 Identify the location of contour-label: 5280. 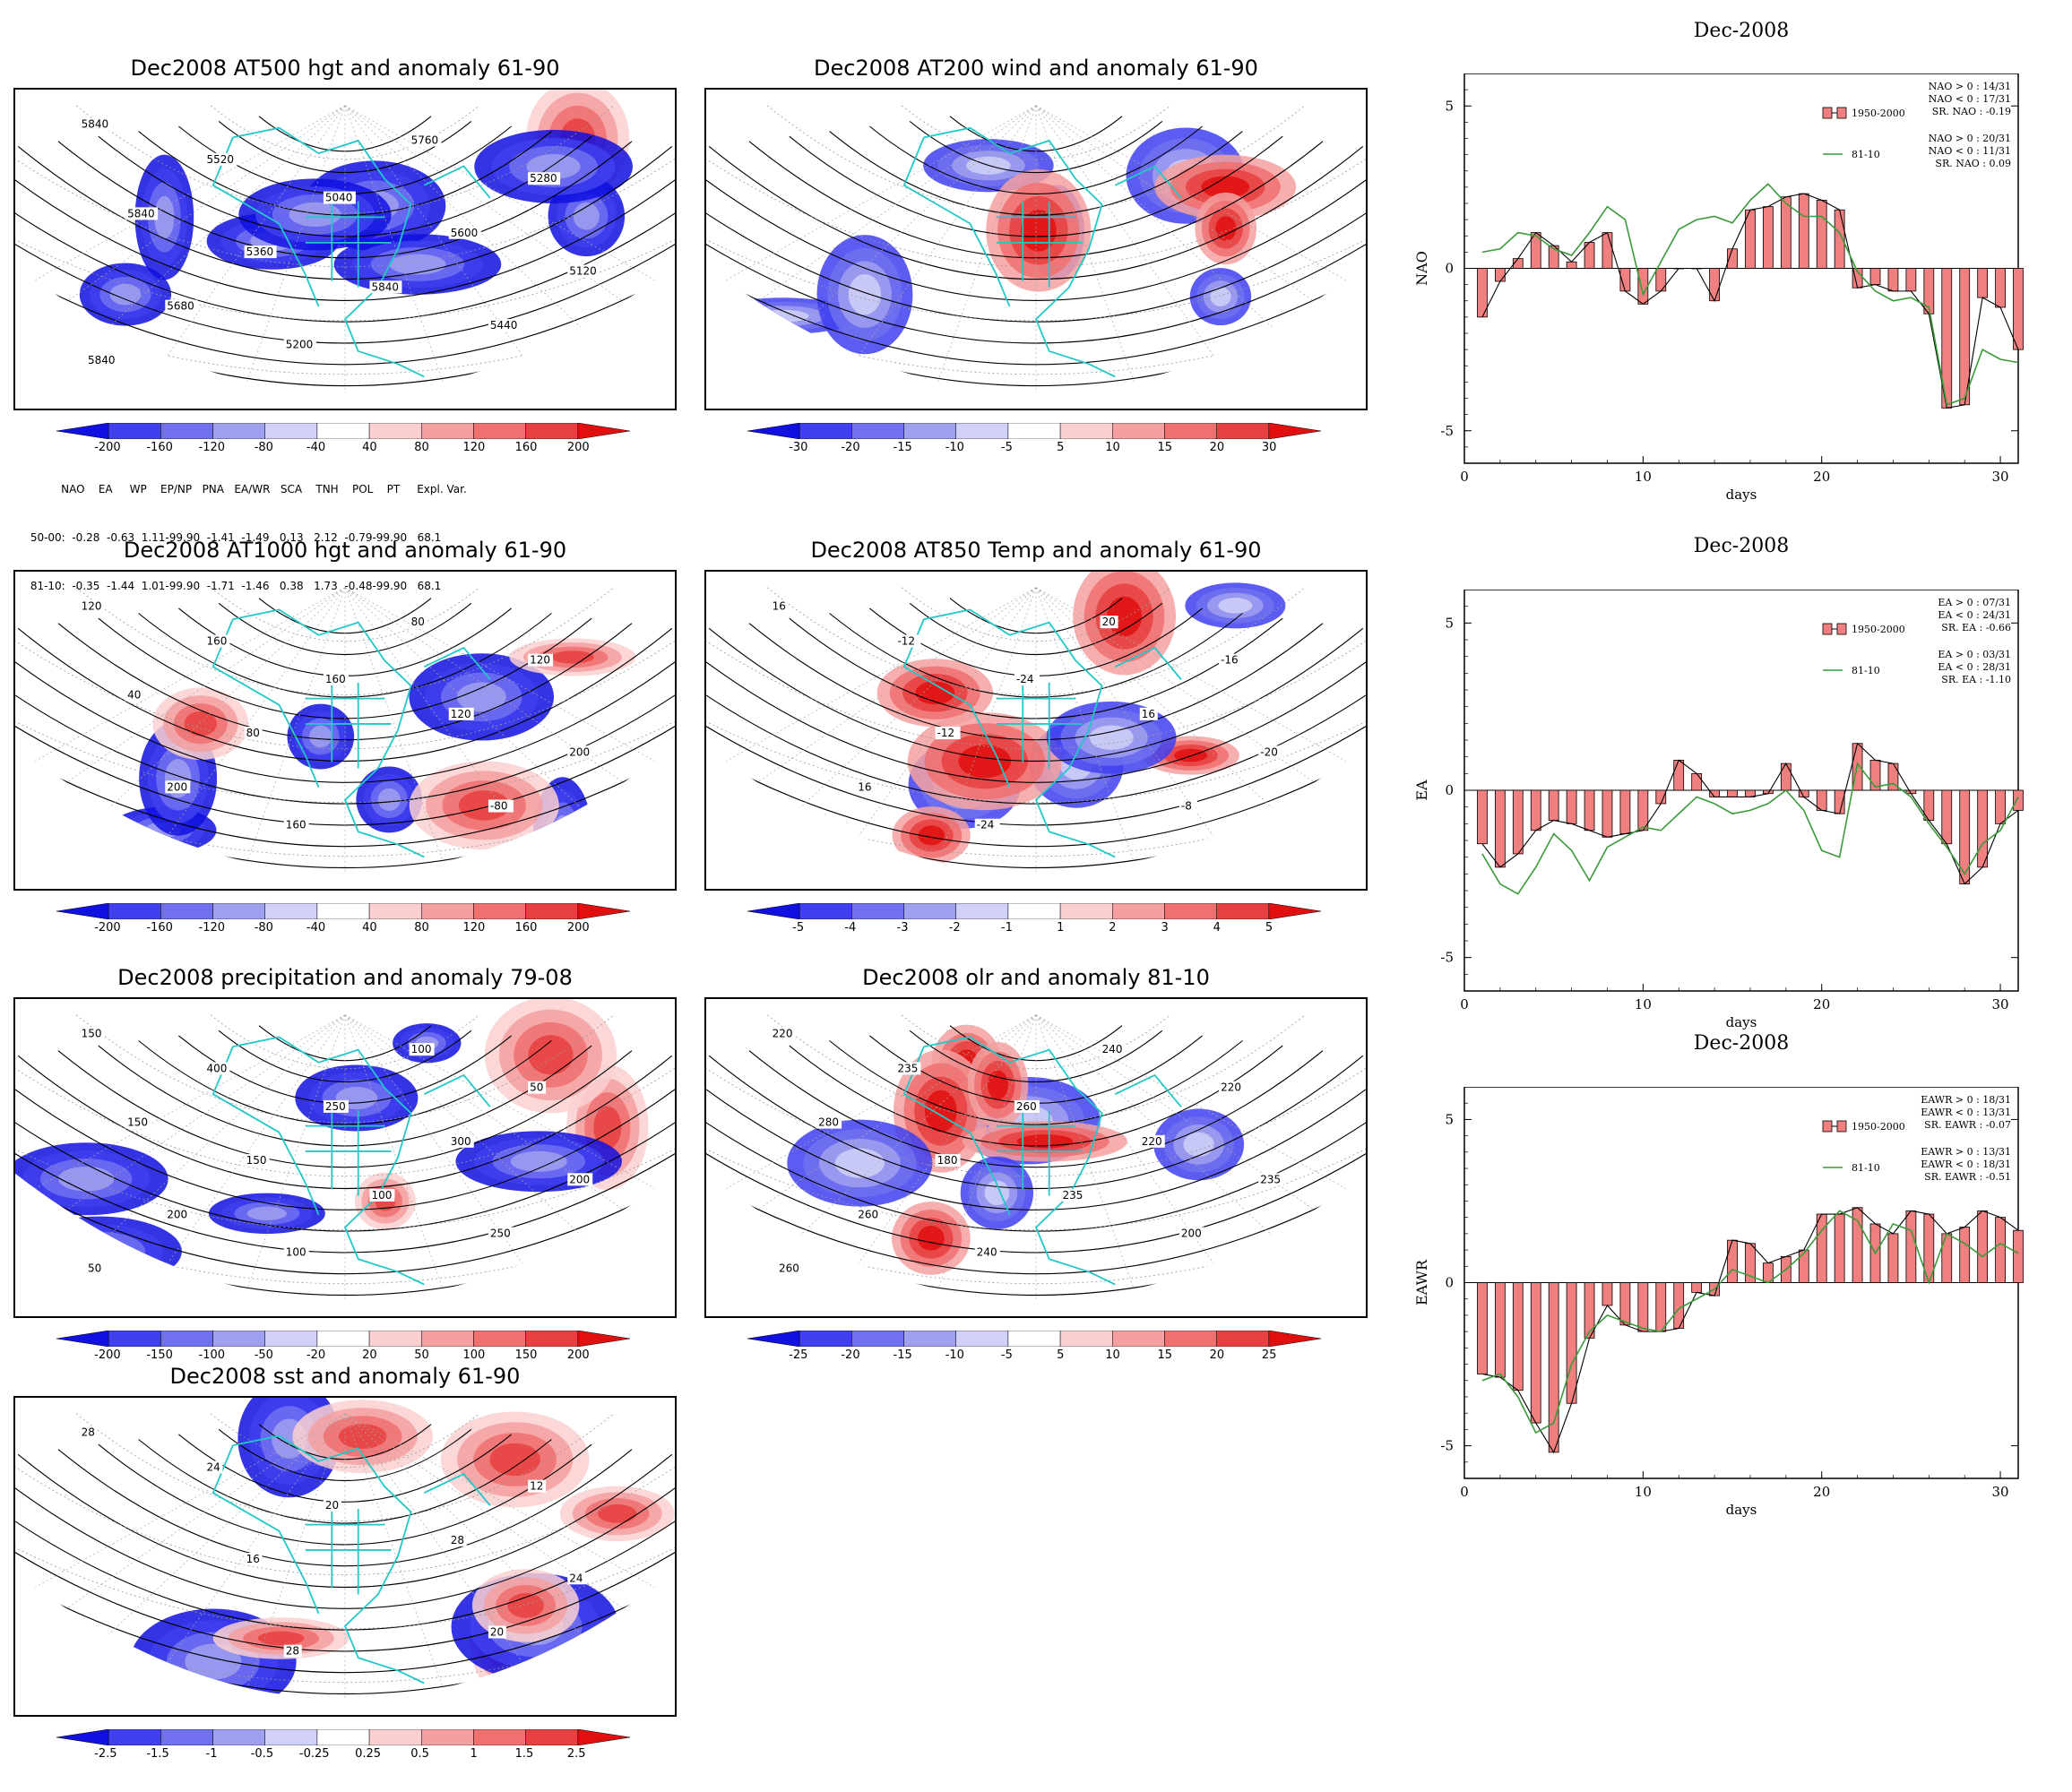
(543, 178).